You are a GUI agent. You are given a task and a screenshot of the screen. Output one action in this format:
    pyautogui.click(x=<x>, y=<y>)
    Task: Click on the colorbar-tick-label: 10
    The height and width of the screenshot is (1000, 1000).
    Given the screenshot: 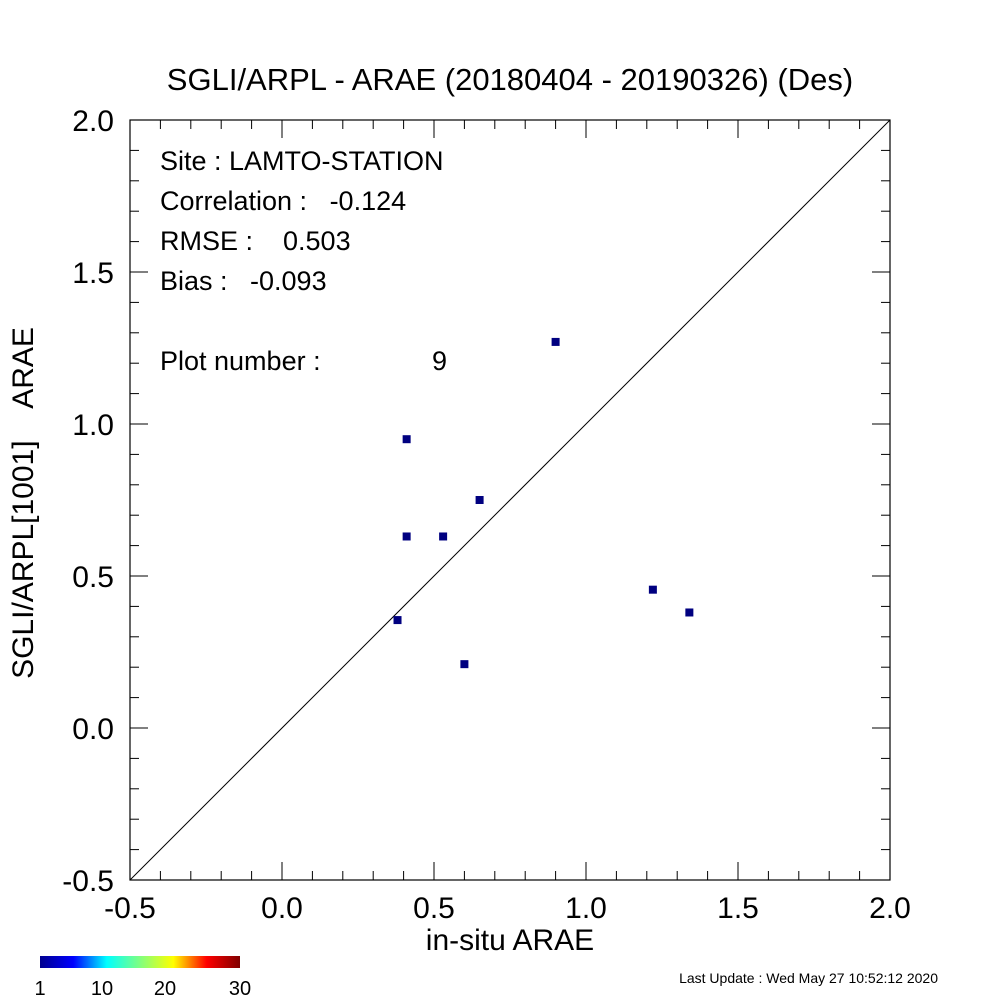 What is the action you would take?
    pyautogui.click(x=102, y=989)
    